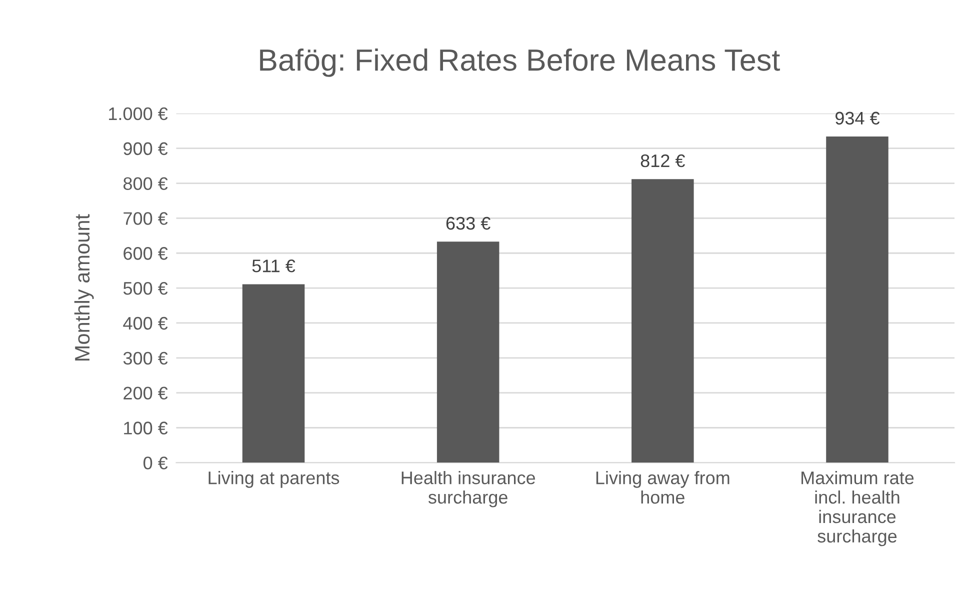  What do you see at coordinates (146, 218) in the screenshot?
I see `y-tick-label: 700 €` at bounding box center [146, 218].